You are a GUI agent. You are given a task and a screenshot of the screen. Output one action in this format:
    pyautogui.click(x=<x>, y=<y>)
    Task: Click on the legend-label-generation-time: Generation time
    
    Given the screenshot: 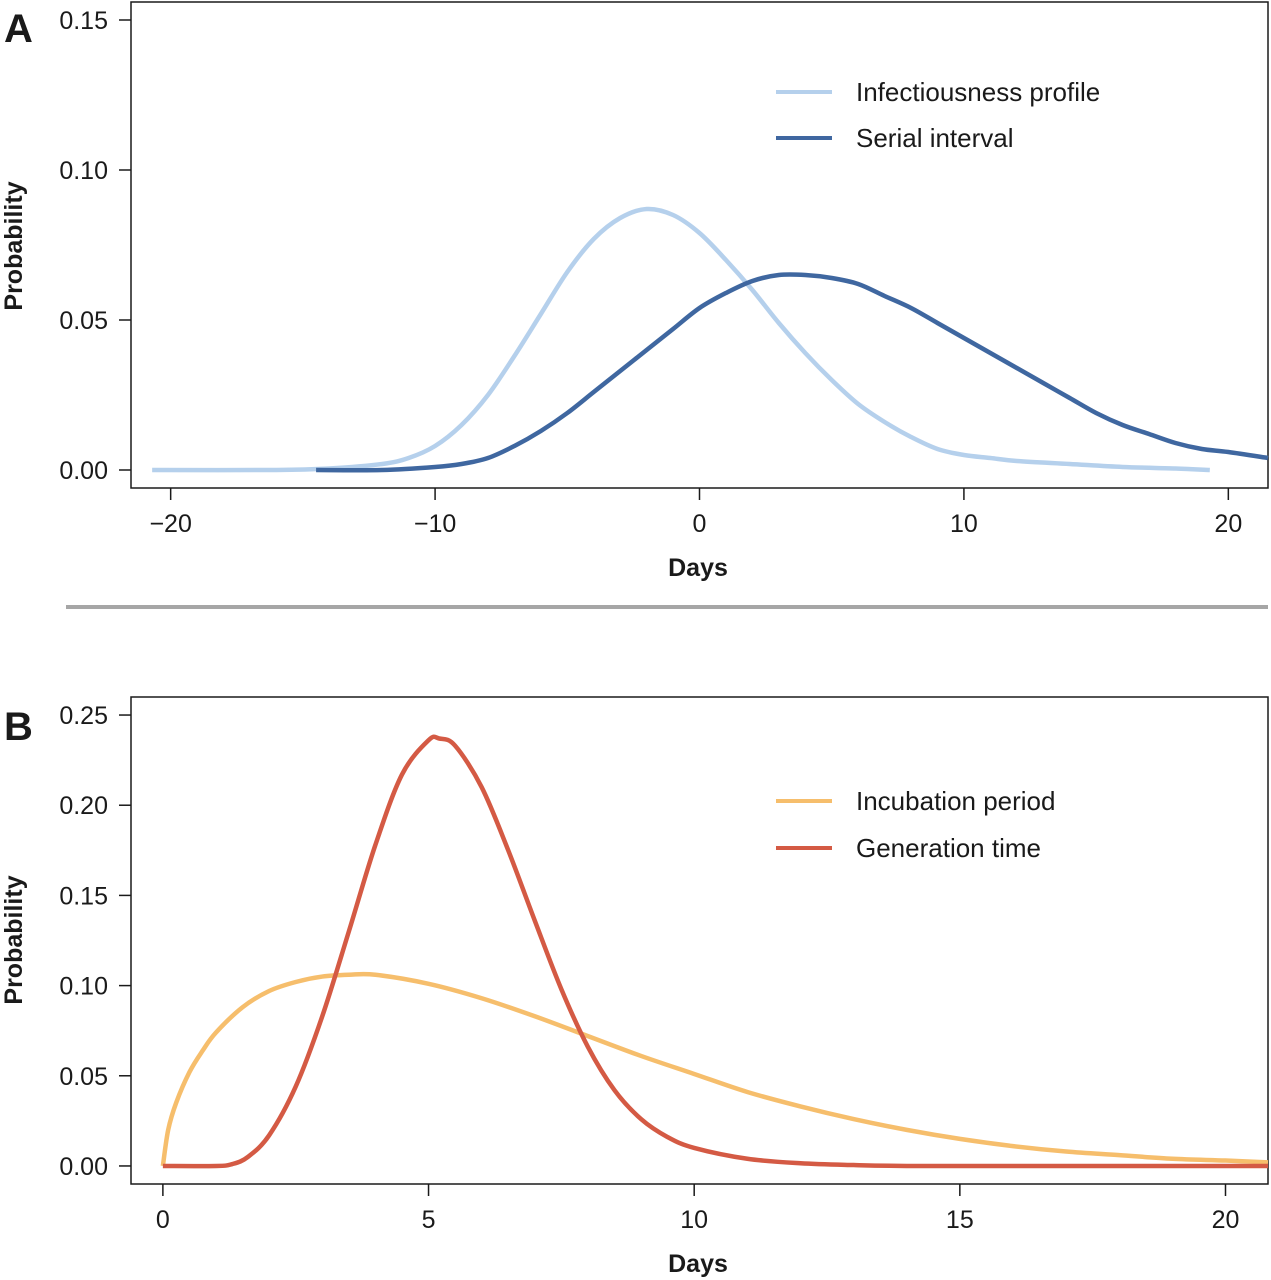 What is the action you would take?
    pyautogui.click(x=948, y=848)
    